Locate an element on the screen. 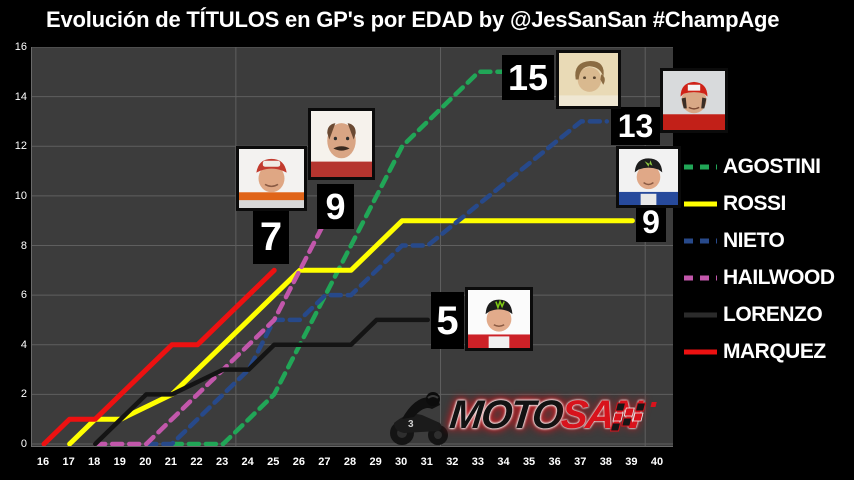  legend-label: MARQUEZ is located at coordinates (774, 351).